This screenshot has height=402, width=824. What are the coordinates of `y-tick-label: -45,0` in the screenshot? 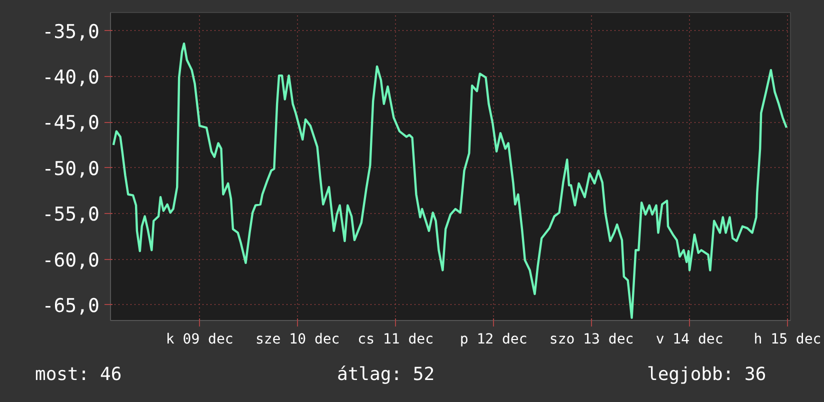 It's located at (71, 123).